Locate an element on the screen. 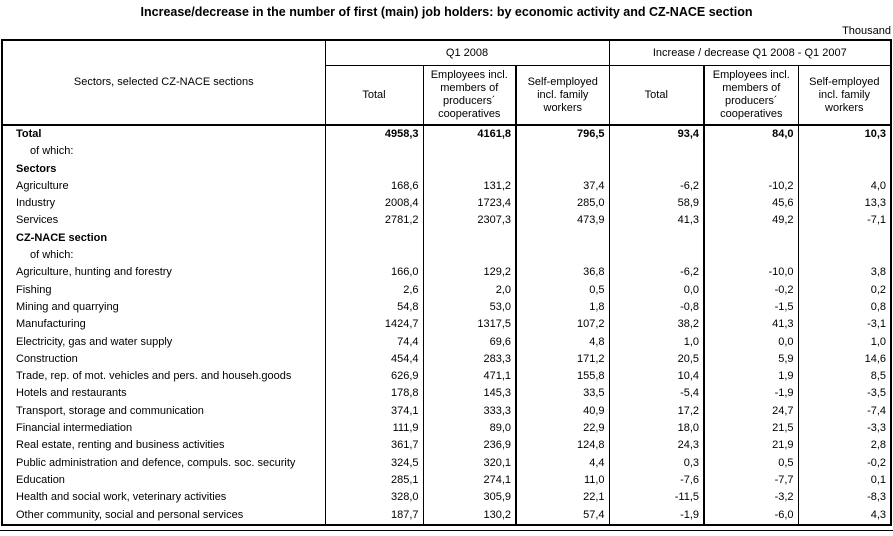 Image resolution: width=893 pixels, height=536 pixels. cell-value: 22,9 is located at coordinates (563, 429).